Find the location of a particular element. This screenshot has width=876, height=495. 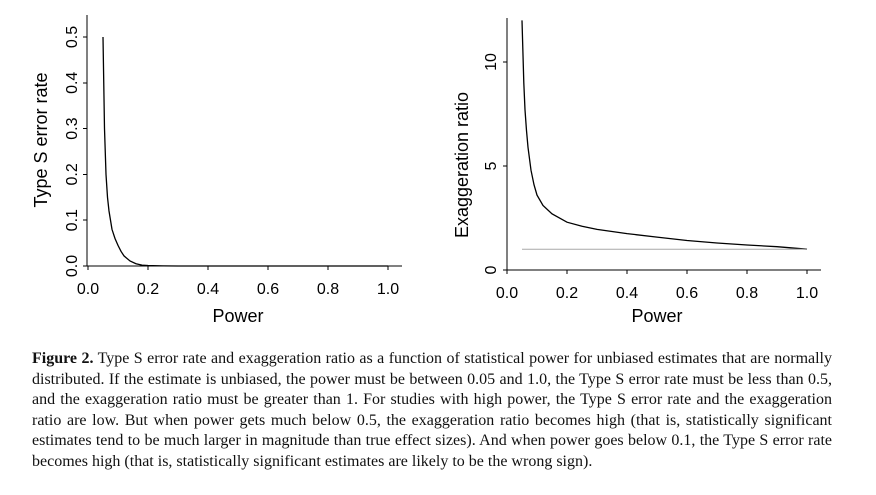

left-x-tick-label: 0.0 is located at coordinates (88, 289).